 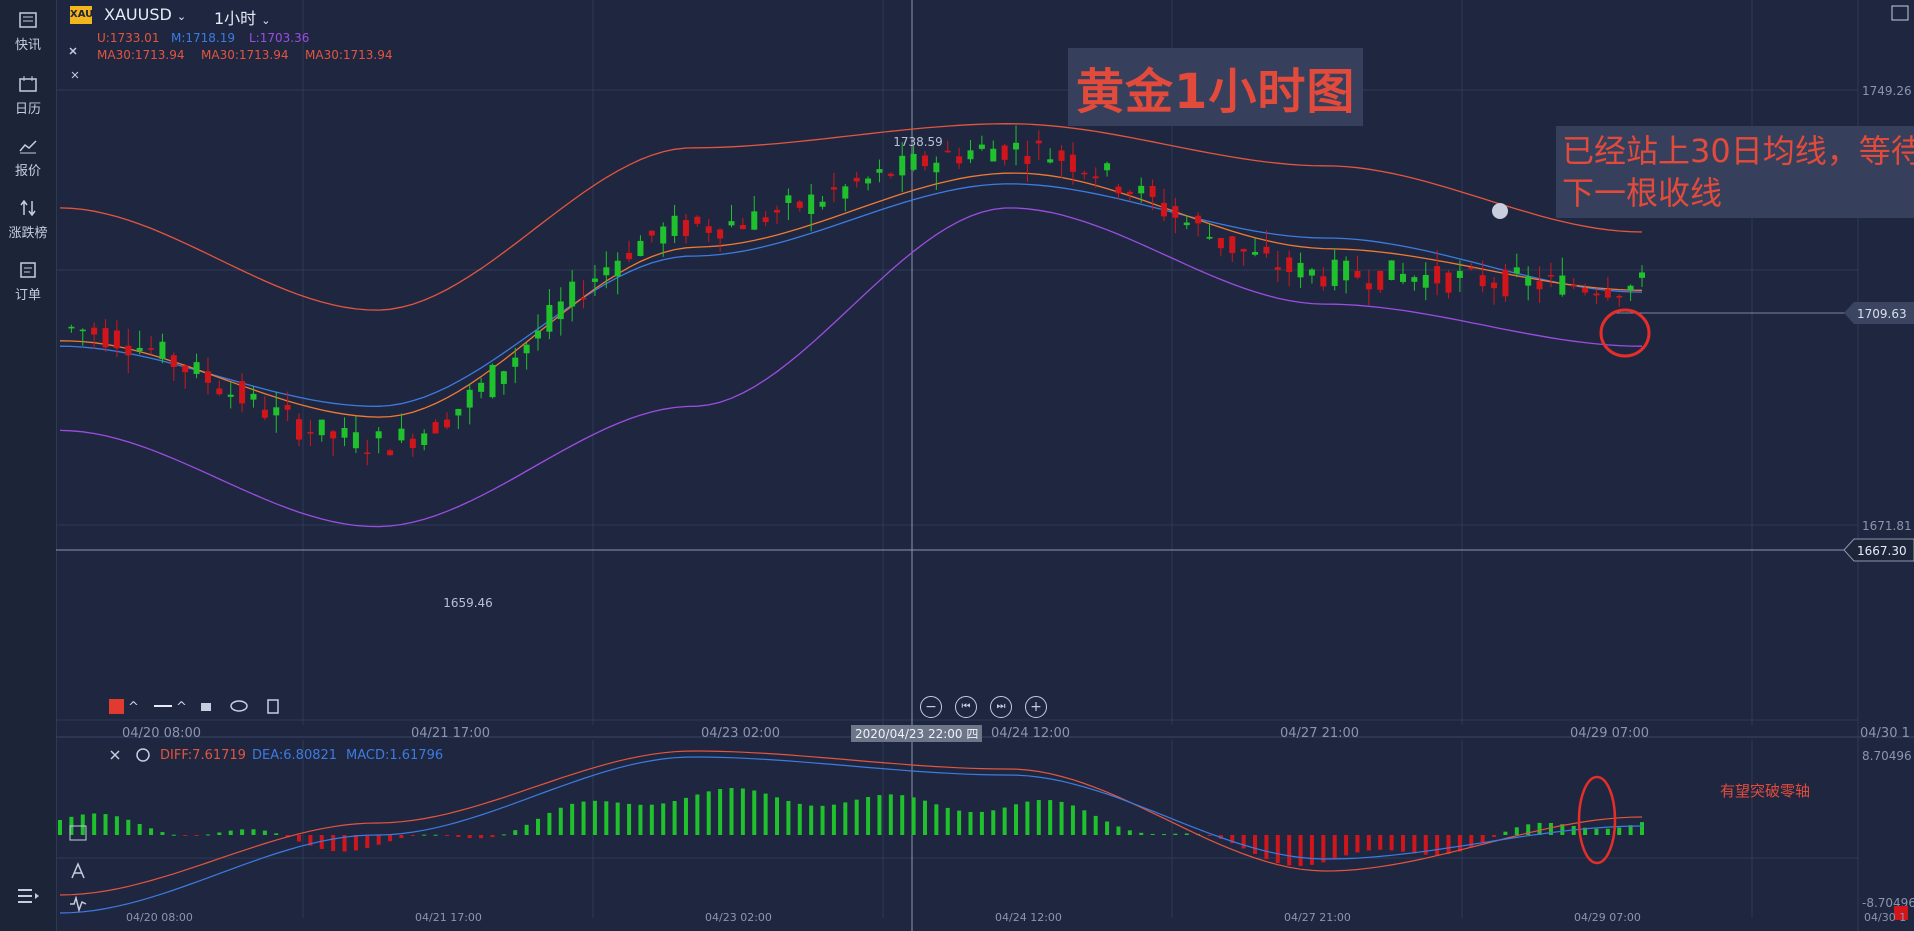 I want to click on jump-start-button: ⏮, so click(x=966, y=707).